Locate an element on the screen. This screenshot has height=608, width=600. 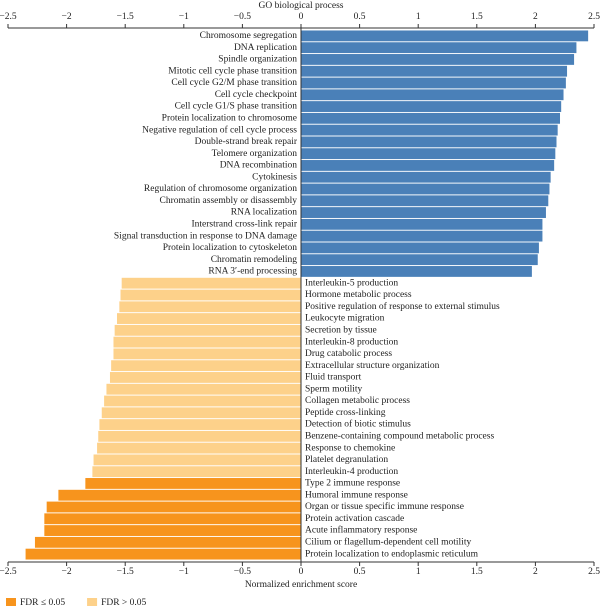
category-label: Cell cycle G1/S phase transition is located at coordinates (236, 107).